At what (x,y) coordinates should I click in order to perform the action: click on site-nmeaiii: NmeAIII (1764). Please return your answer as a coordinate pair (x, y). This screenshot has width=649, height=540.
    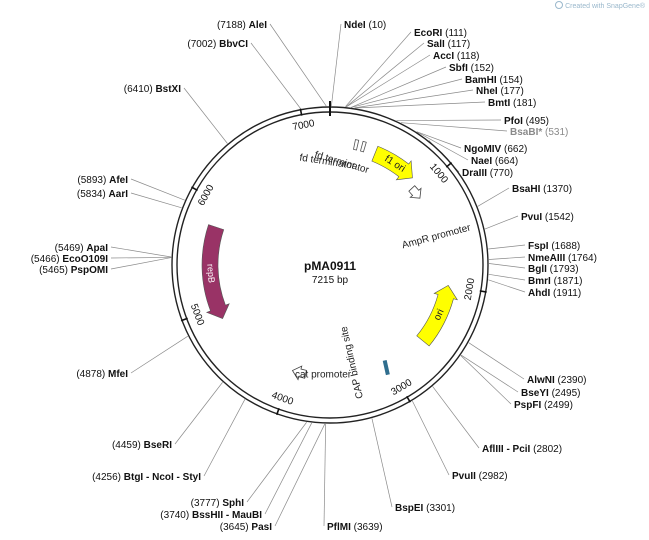
    Looking at the image, I should click on (562, 258).